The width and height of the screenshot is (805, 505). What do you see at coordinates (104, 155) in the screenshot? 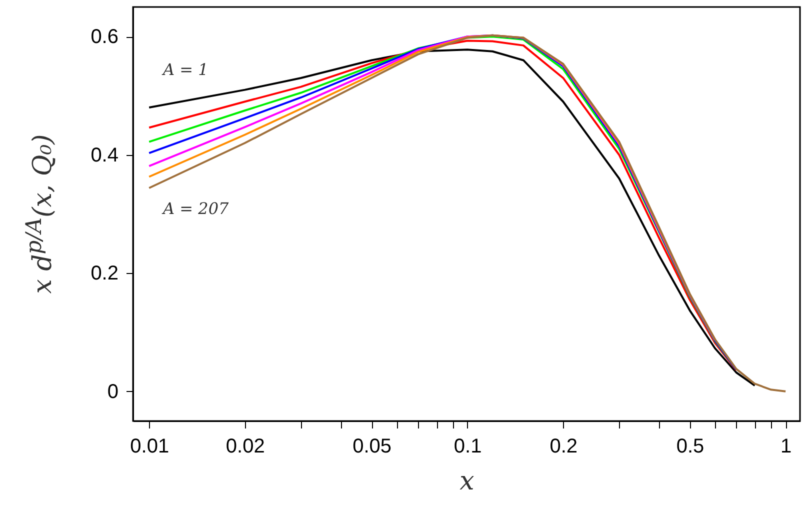
I see `y-tick-label: 0.4` at bounding box center [104, 155].